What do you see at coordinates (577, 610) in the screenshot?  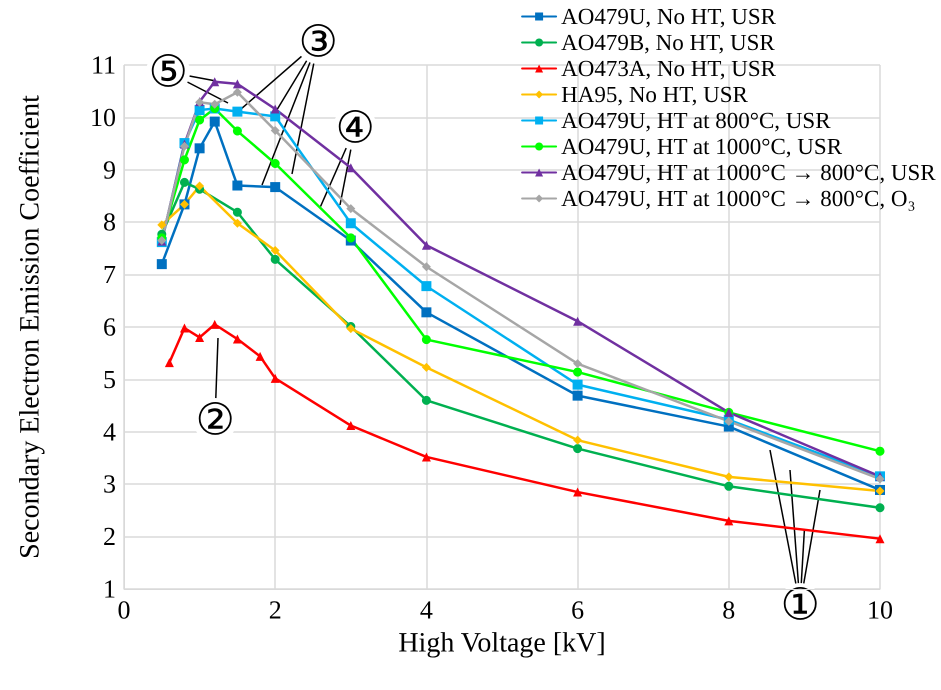 I see `x-tick-label: 6` at bounding box center [577, 610].